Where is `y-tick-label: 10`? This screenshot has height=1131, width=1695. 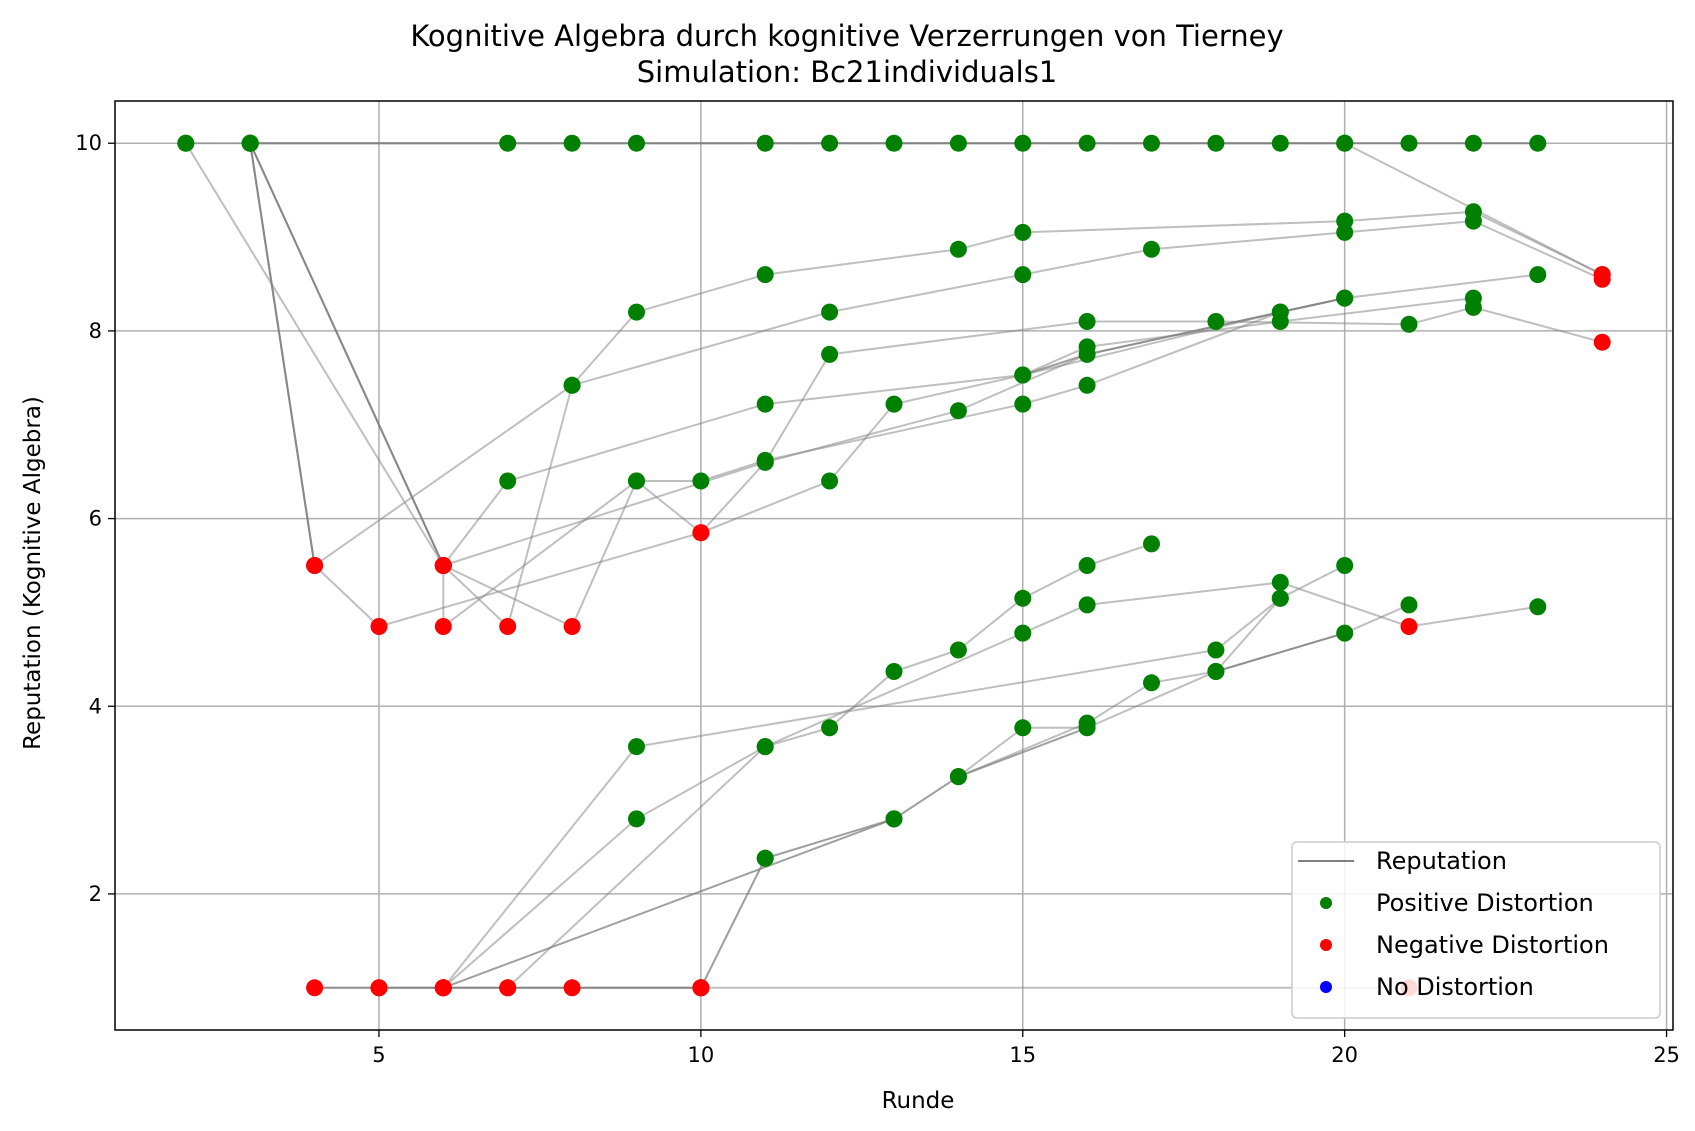
y-tick-label: 10 is located at coordinates (88, 143).